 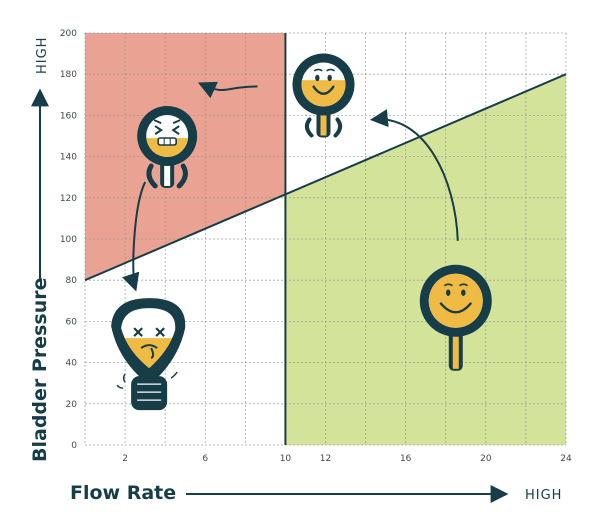 I want to click on x-tick-label: 24, so click(x=566, y=459).